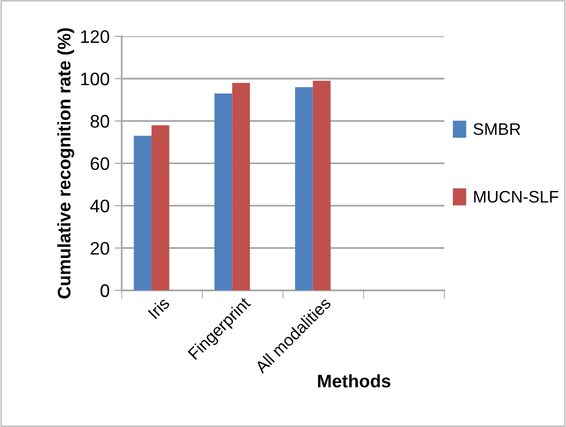 The width and height of the screenshot is (566, 427). What do you see at coordinates (497, 129) in the screenshot?
I see `legend-label: SMBR` at bounding box center [497, 129].